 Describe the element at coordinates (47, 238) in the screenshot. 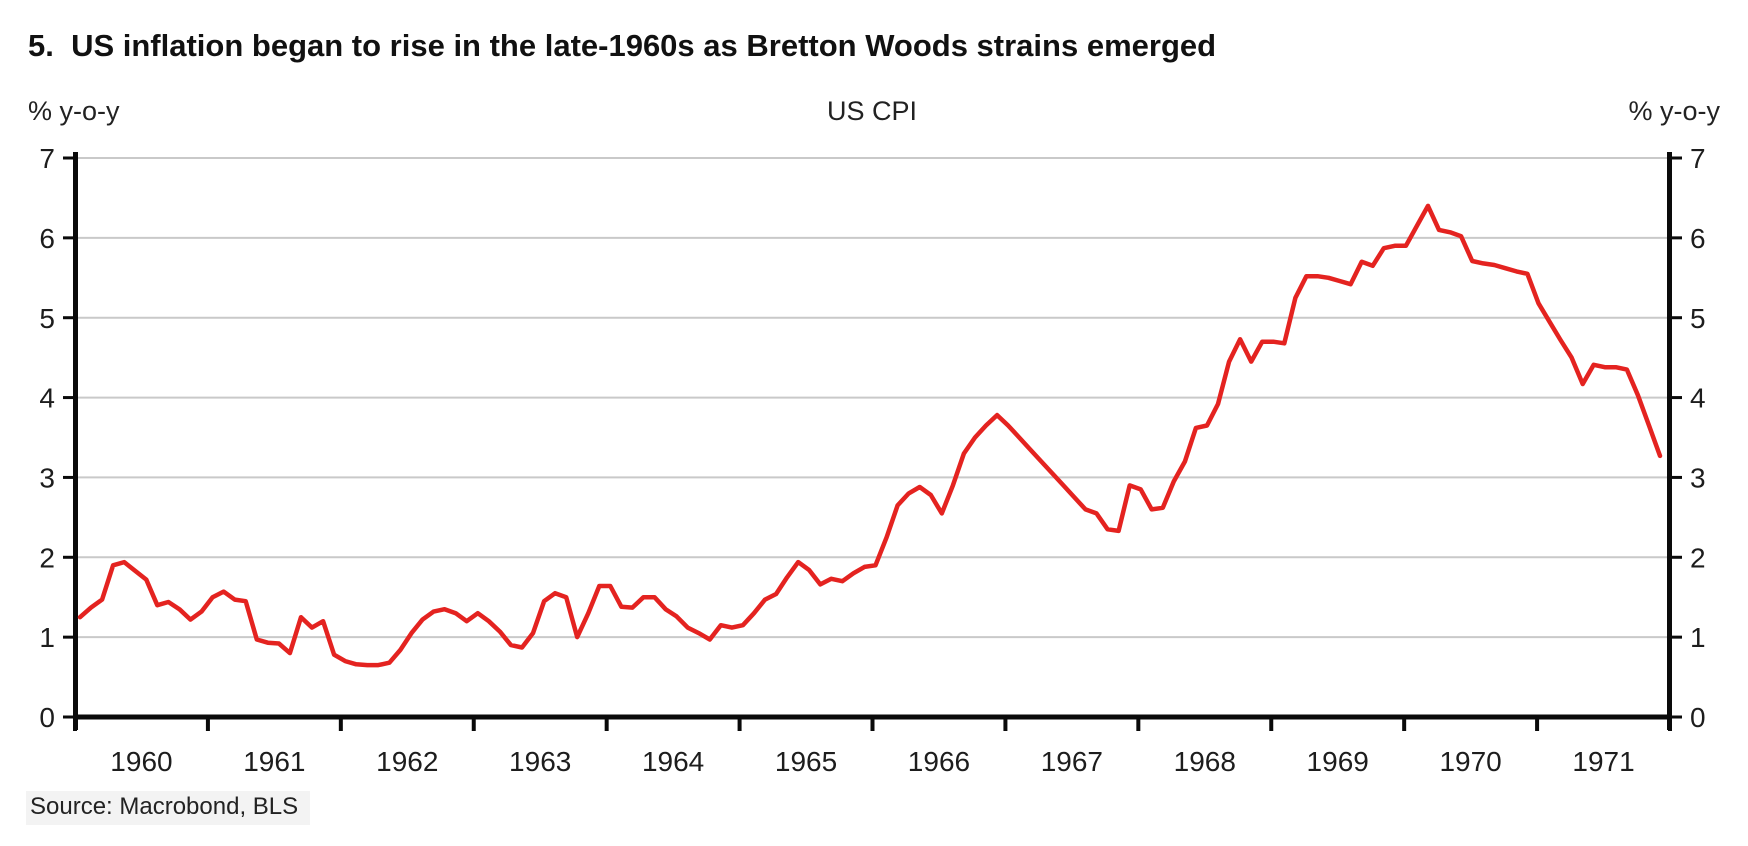

I see `y-tick-label-left: 6` at that location.